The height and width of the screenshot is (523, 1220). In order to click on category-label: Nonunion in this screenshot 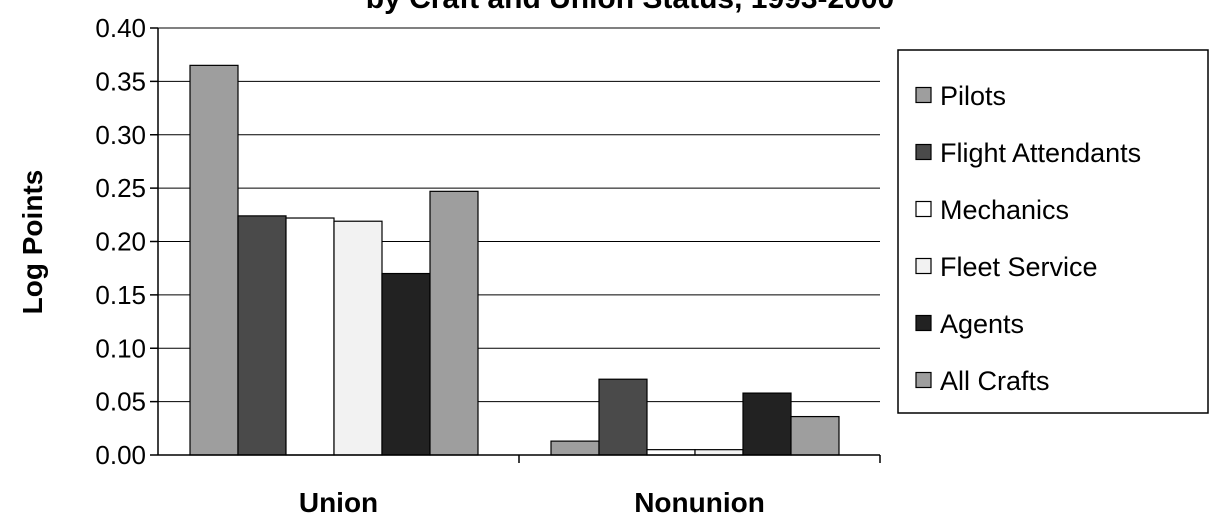, I will do `click(699, 502)`.